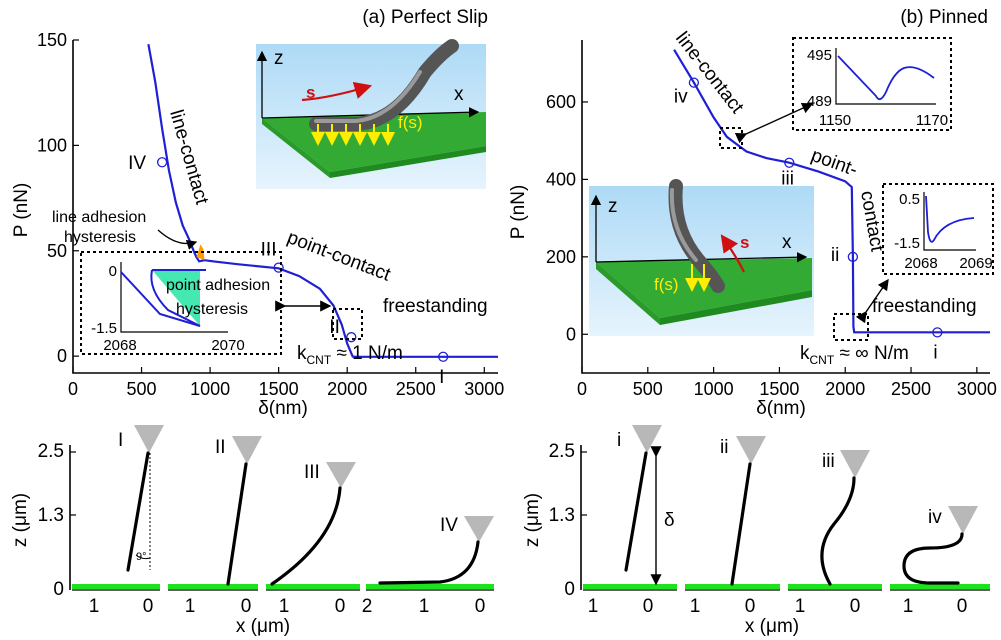  Describe the element at coordinates (212, 309) in the screenshot. I see `chart-a-point-hysteresis-label: hysteresis` at that location.